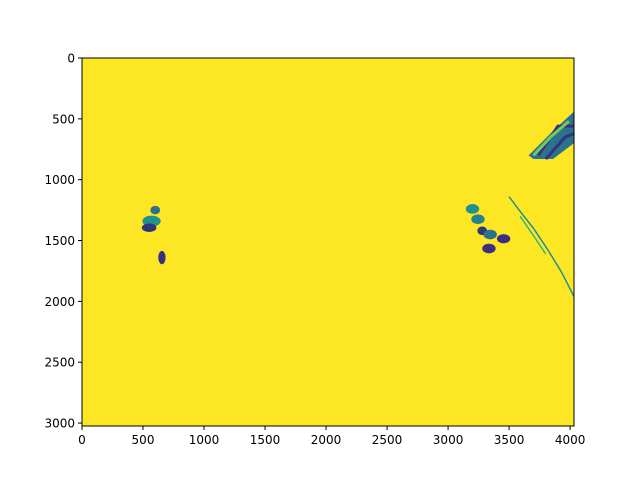  Describe the element at coordinates (326, 440) in the screenshot. I see `x-tick-label: 2000` at that location.